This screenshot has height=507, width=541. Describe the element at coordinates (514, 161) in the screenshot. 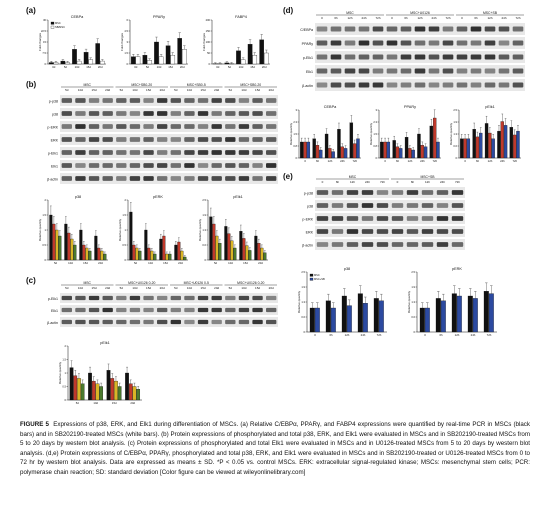

I see `x-tick-label: 72h` at that location.